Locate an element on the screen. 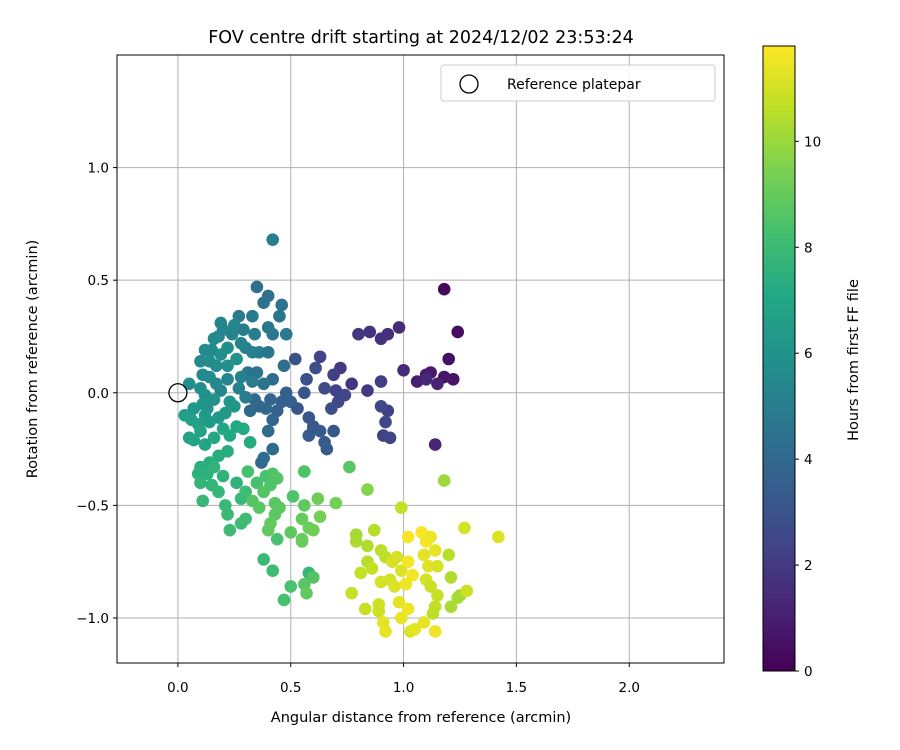 The height and width of the screenshot is (750, 900). y-tick-label: 0.5 is located at coordinates (98, 281).